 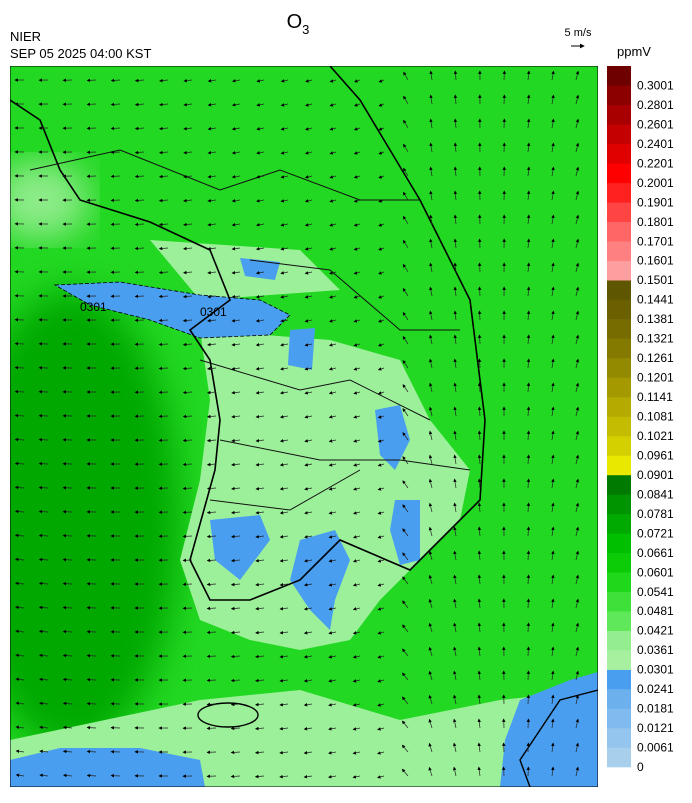 I want to click on colorbar-label: 0.0121, so click(x=655, y=728).